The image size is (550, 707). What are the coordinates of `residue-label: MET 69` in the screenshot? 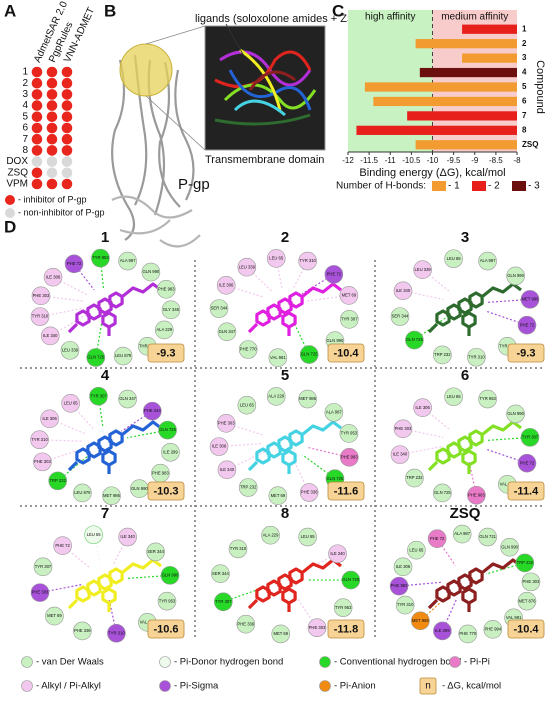 It's located at (349, 295).